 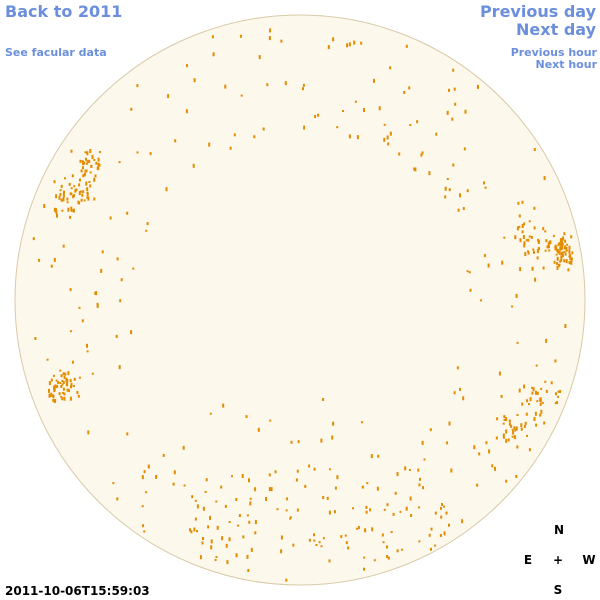 What do you see at coordinates (558, 590) in the screenshot?
I see `compass-south: S` at bounding box center [558, 590].